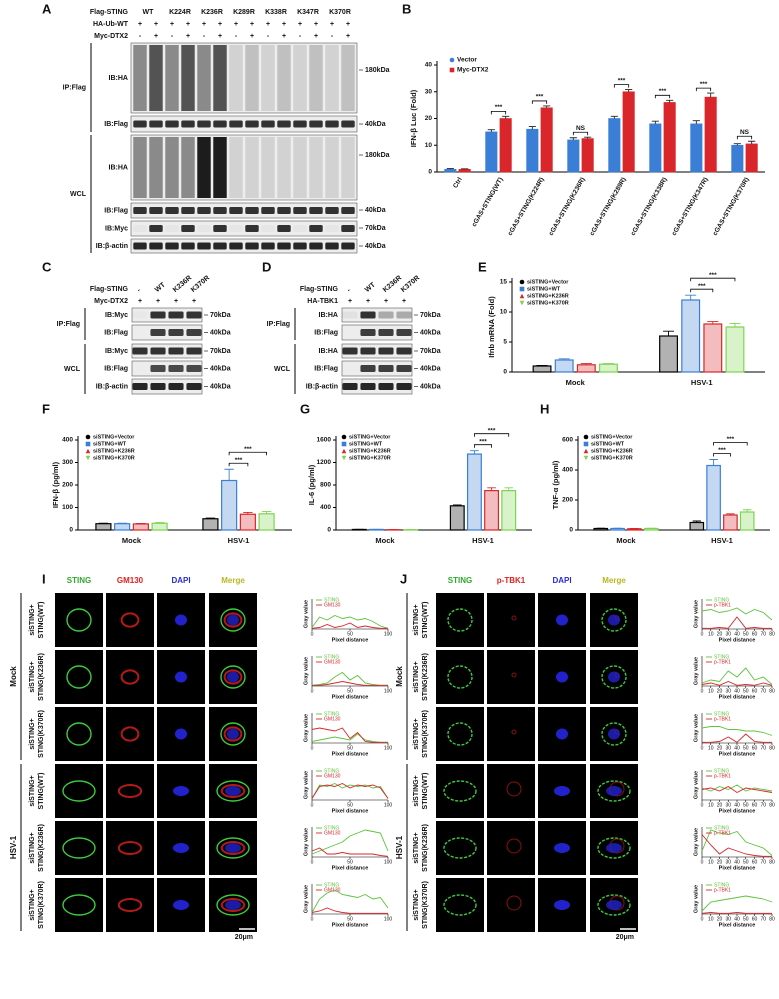 The height and width of the screenshot is (999, 779). I want to click on panel-label: C, so click(47, 266).